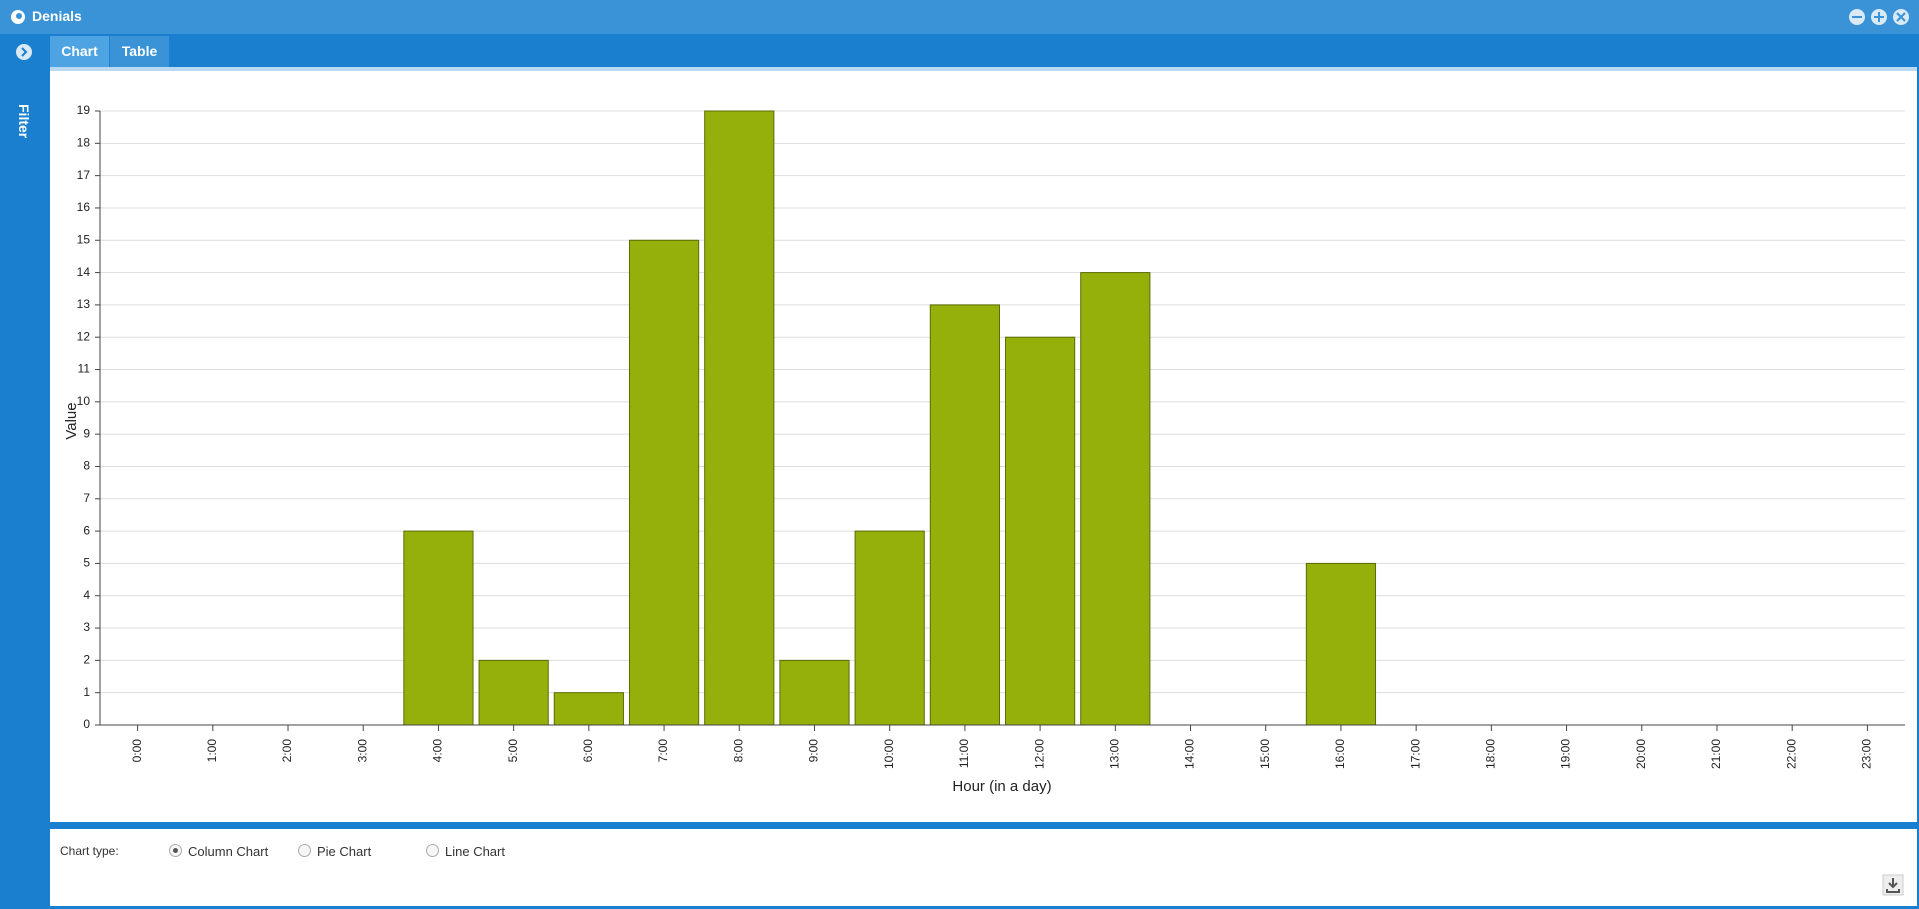 The image size is (1919, 909). What do you see at coordinates (24, 470) in the screenshot?
I see `filter-sidebar: Filter` at bounding box center [24, 470].